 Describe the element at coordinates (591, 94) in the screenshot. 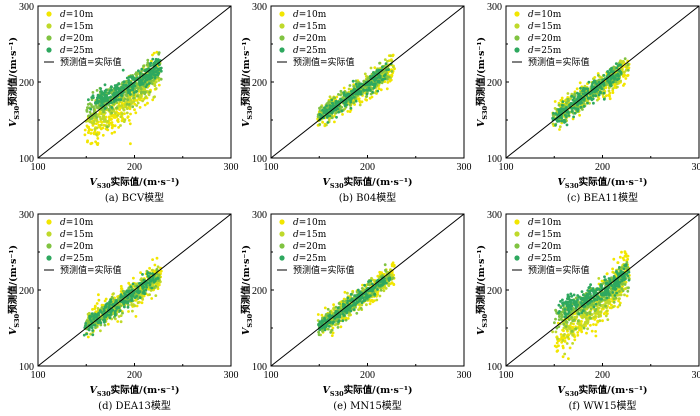

I see `scatter-points` at that location.